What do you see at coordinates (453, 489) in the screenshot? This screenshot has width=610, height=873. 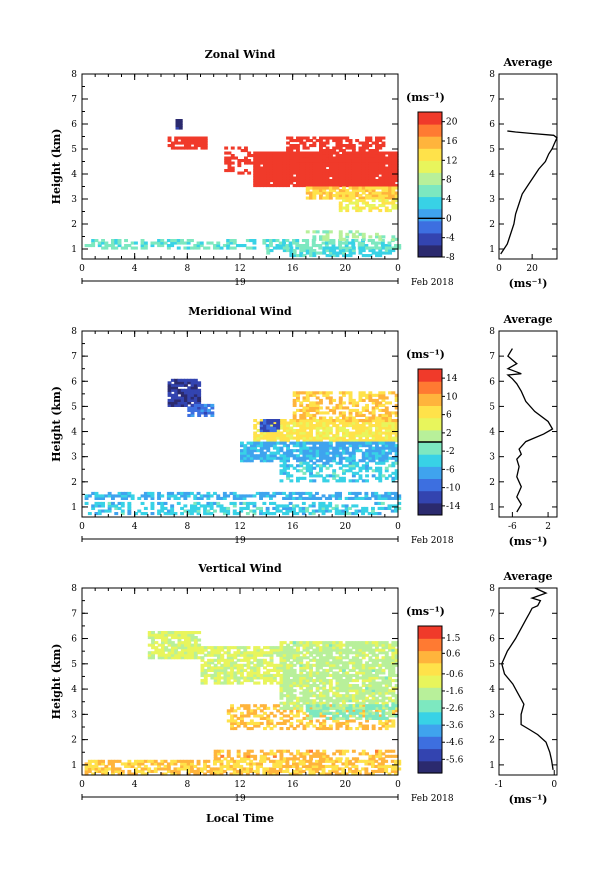 I see `colorbar-tick-label: -10` at bounding box center [453, 489].